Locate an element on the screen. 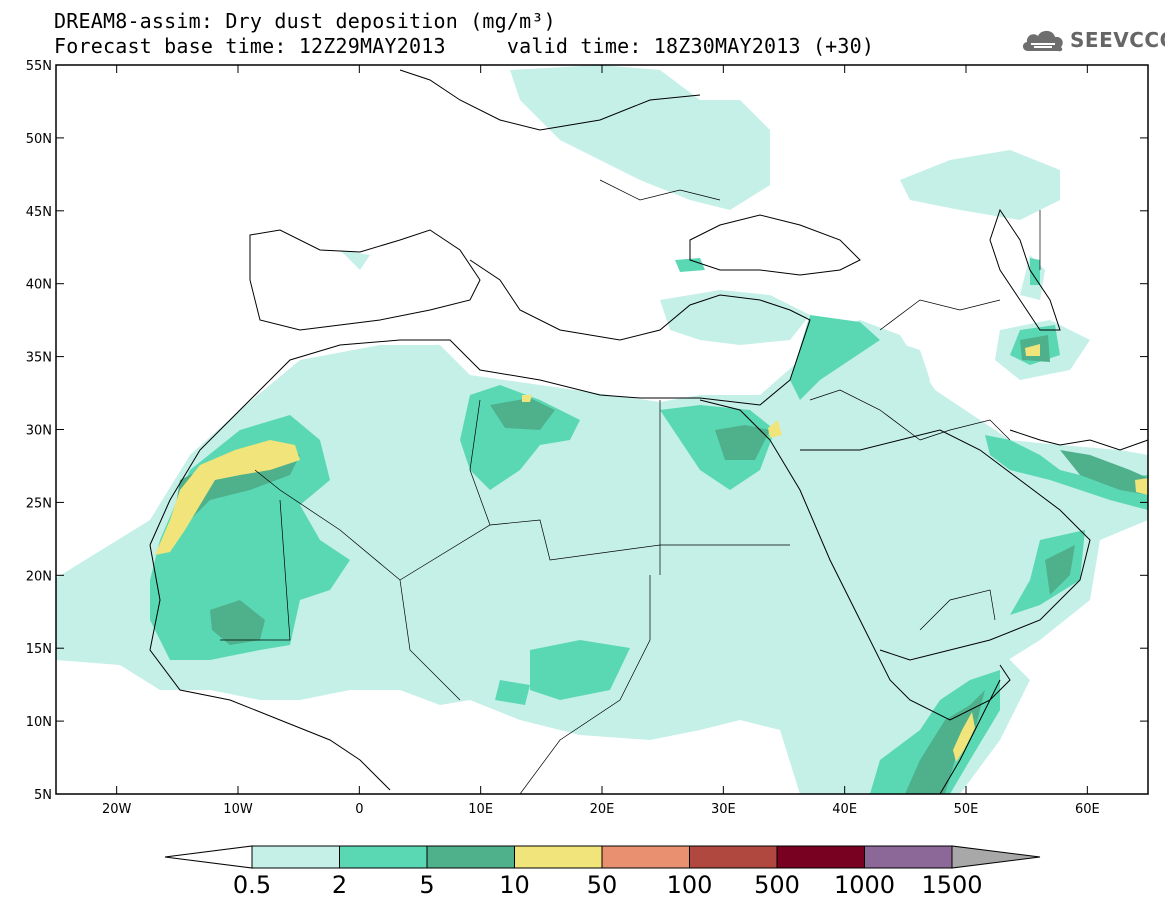  lon-tick-label: 20W is located at coordinates (117, 809).